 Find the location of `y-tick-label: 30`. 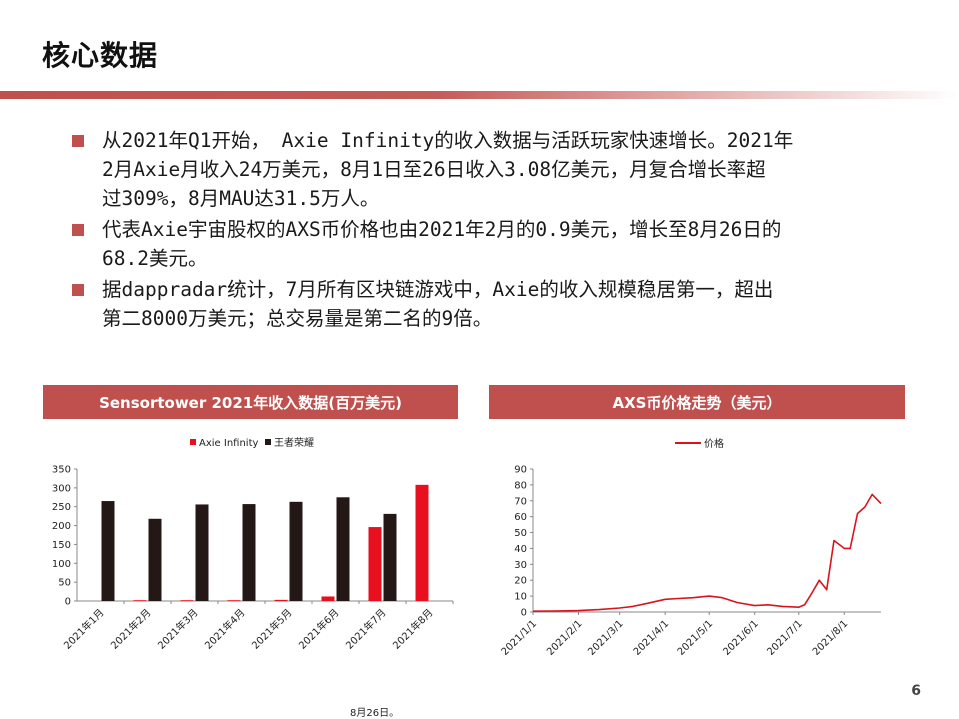

y-tick-label: 30 is located at coordinates (520, 565).